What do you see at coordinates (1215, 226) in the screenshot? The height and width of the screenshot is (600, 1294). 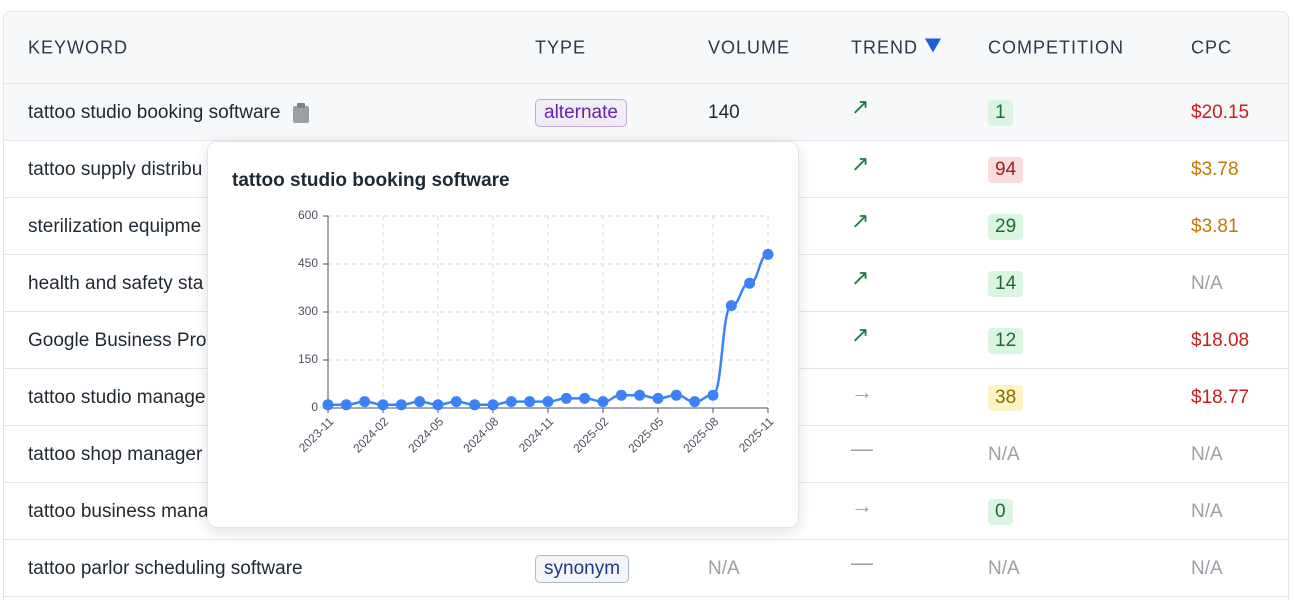 I see `cpc: $3.81` at bounding box center [1215, 226].